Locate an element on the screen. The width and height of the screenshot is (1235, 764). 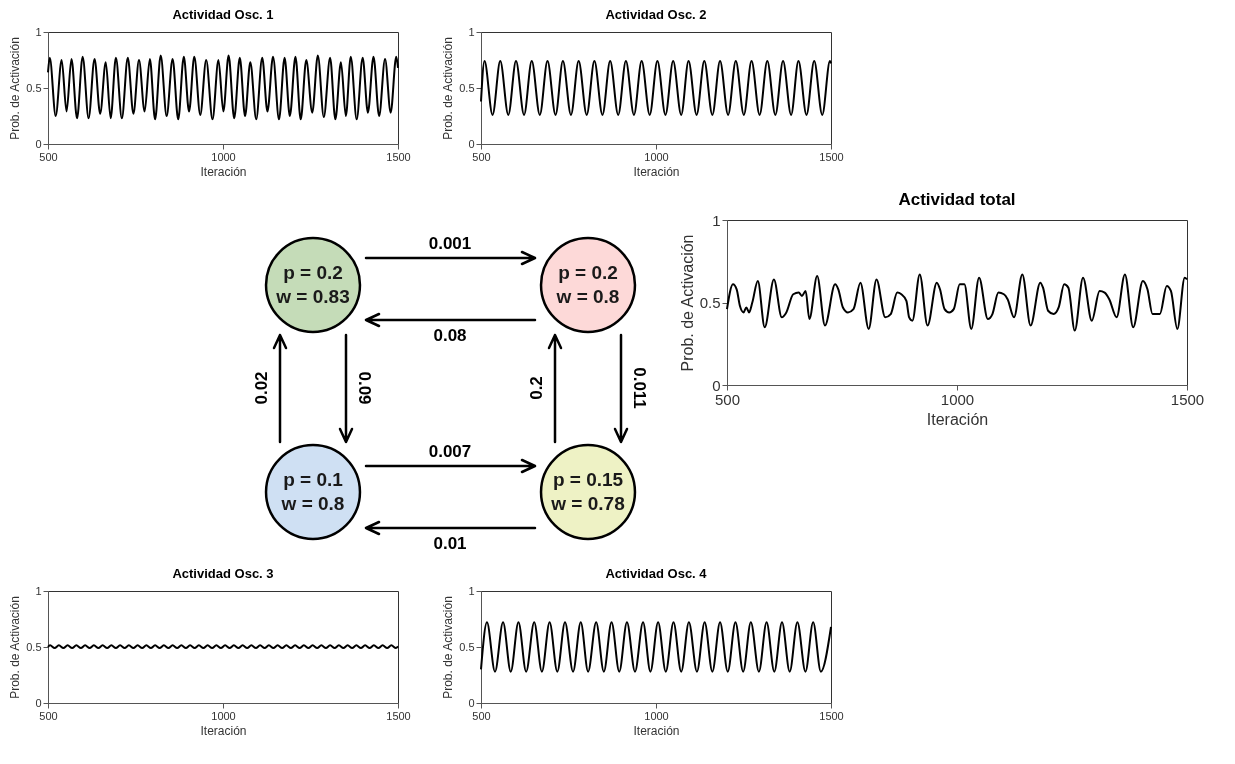
chart-title: Actividad Osc. 1 is located at coordinates (223, 14).